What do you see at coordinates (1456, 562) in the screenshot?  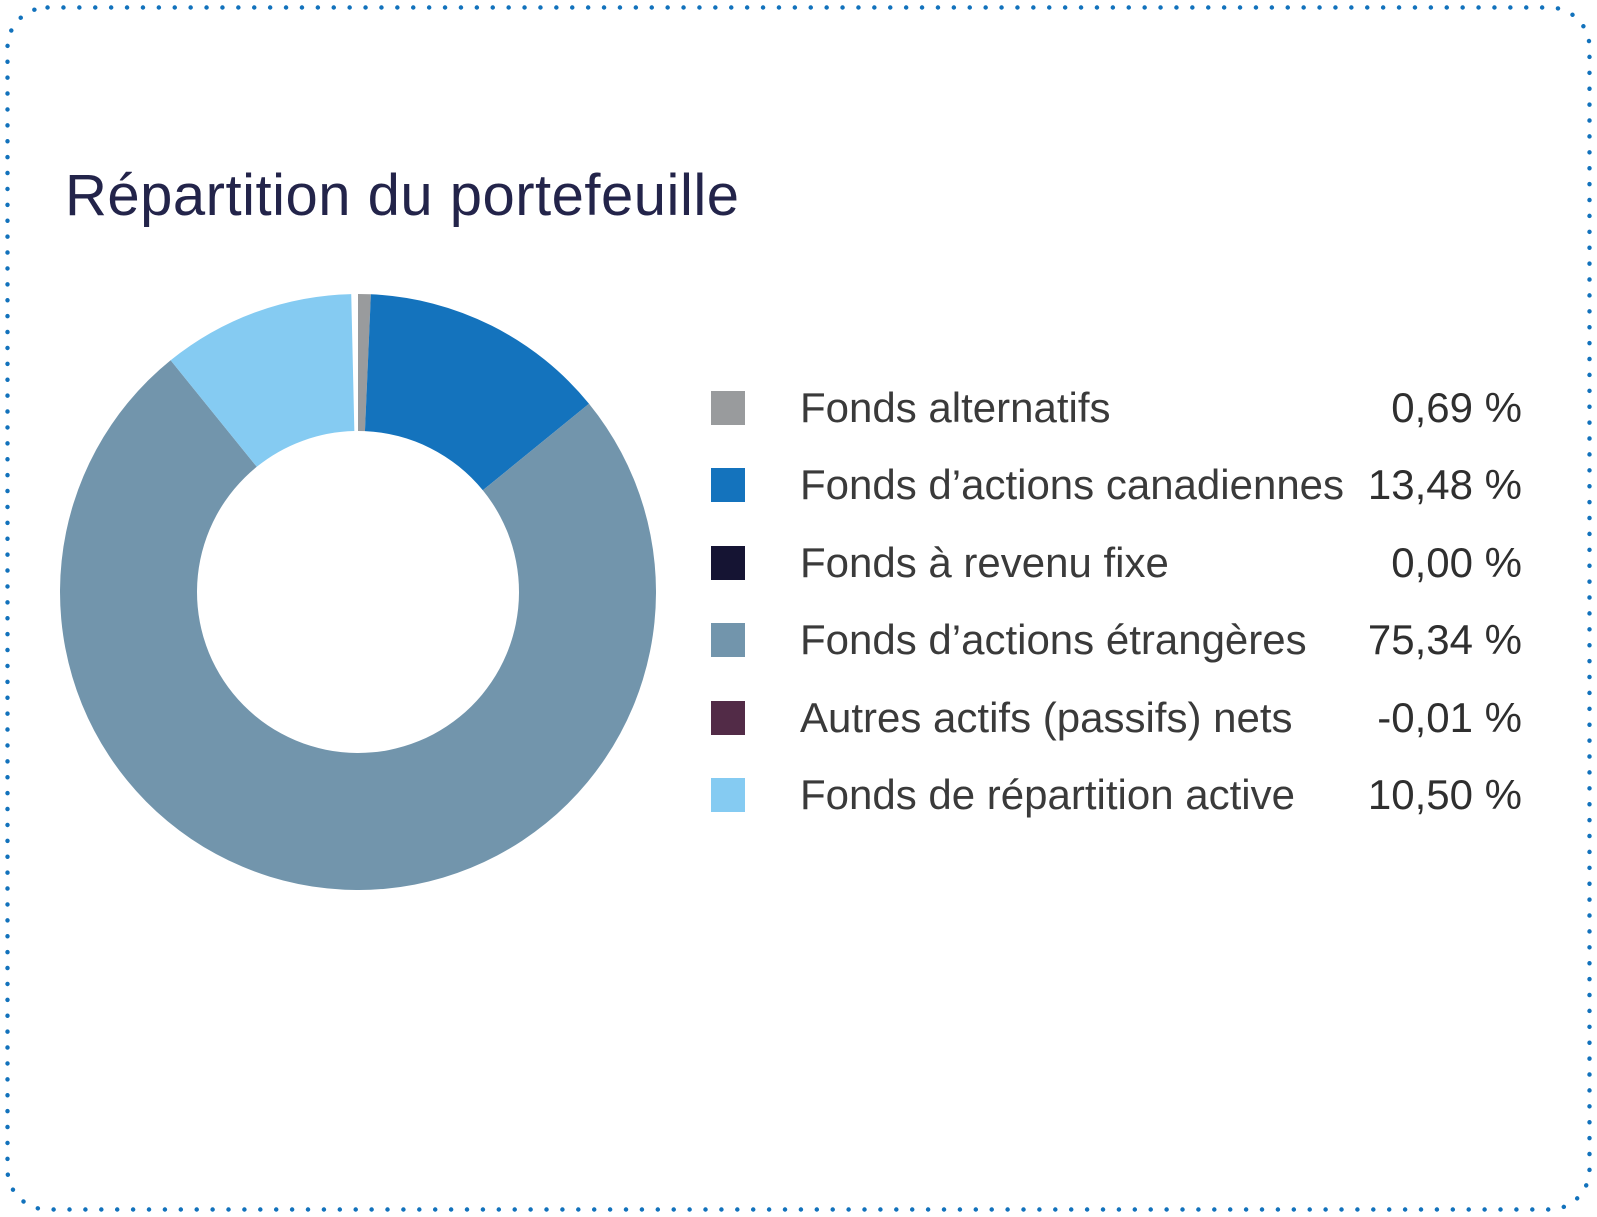 I see `legend-value: 0,00 %` at bounding box center [1456, 562].